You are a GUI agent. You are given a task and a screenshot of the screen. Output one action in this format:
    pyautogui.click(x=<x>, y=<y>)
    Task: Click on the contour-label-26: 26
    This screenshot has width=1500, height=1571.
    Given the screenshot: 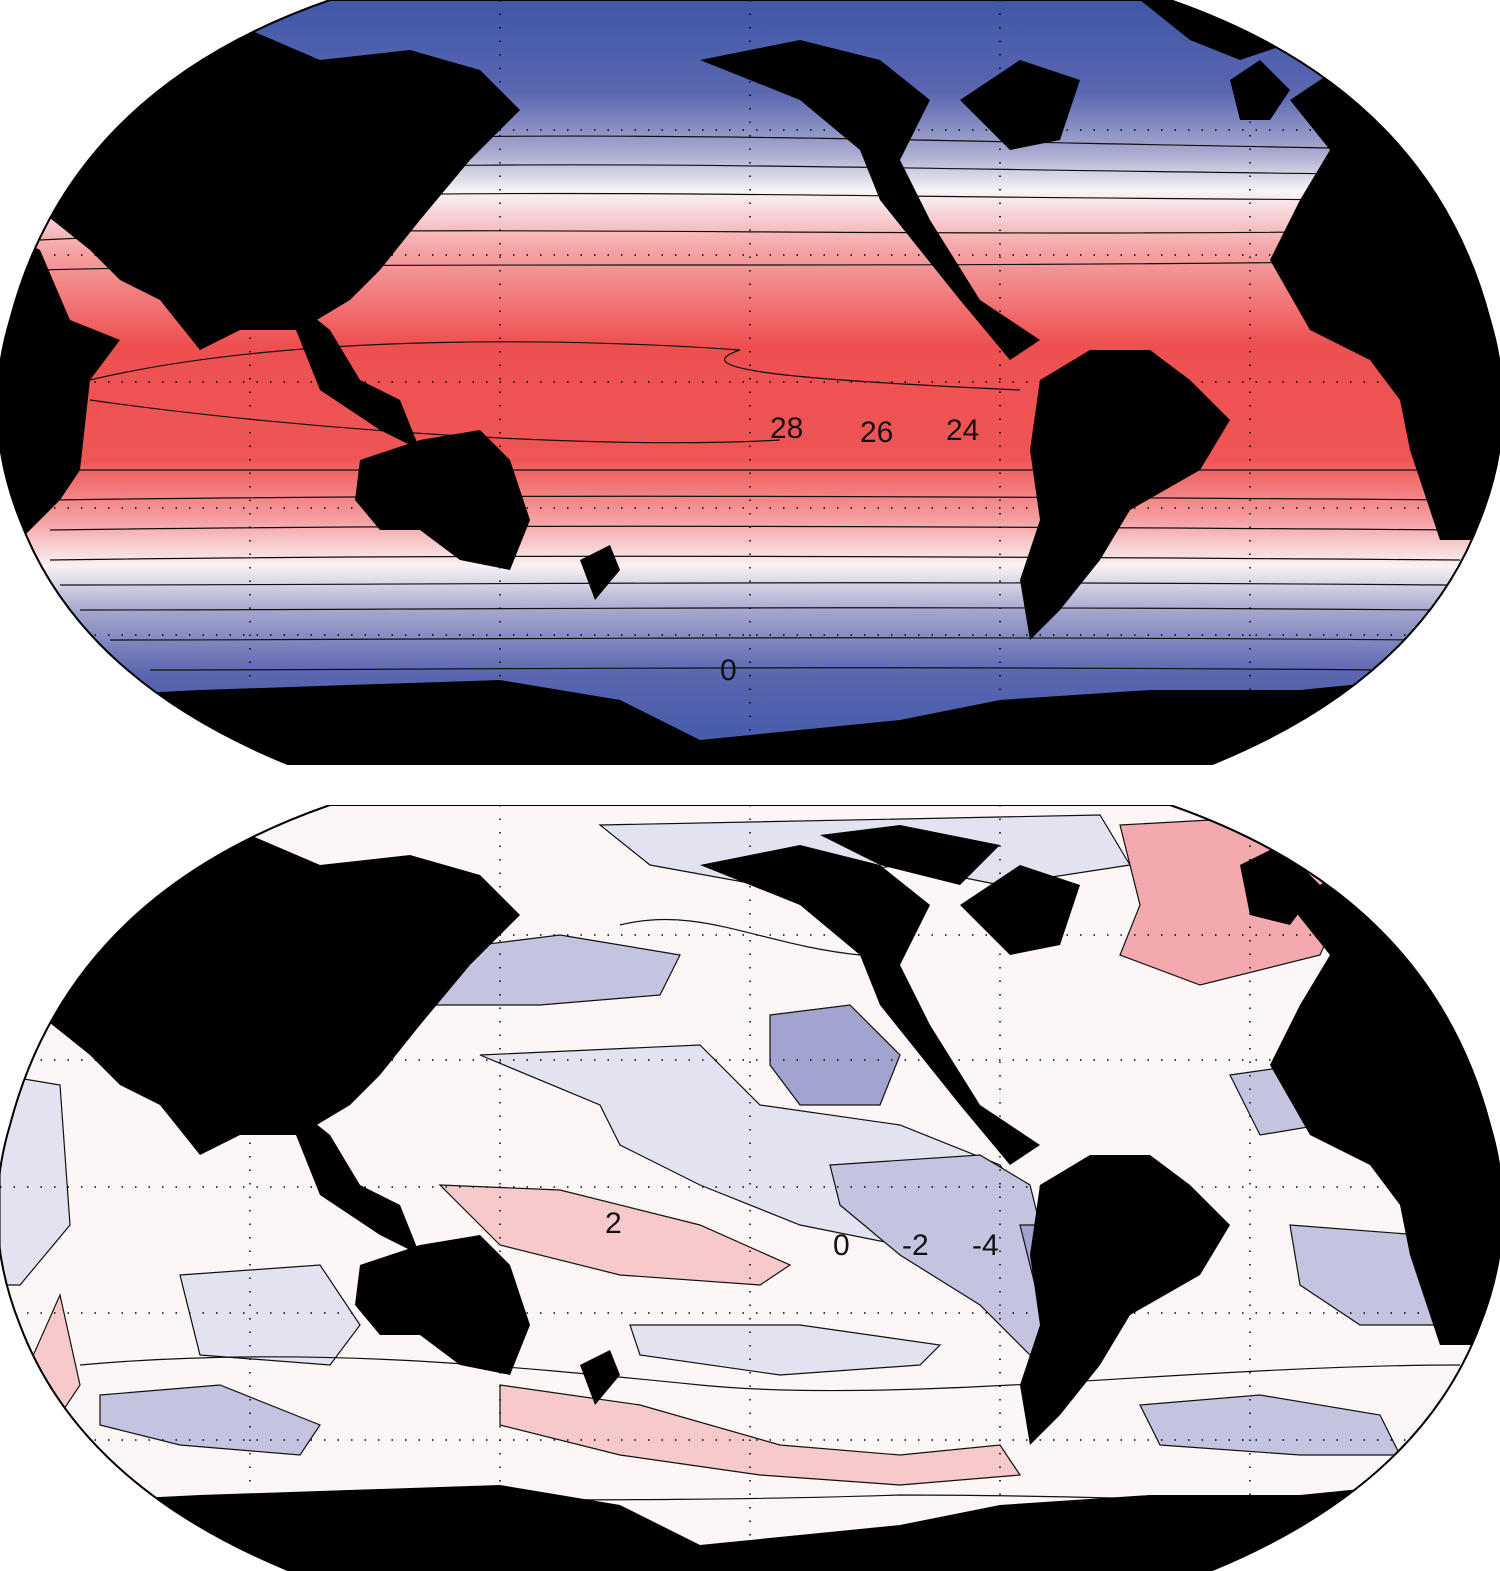 What is the action you would take?
    pyautogui.click(x=876, y=432)
    